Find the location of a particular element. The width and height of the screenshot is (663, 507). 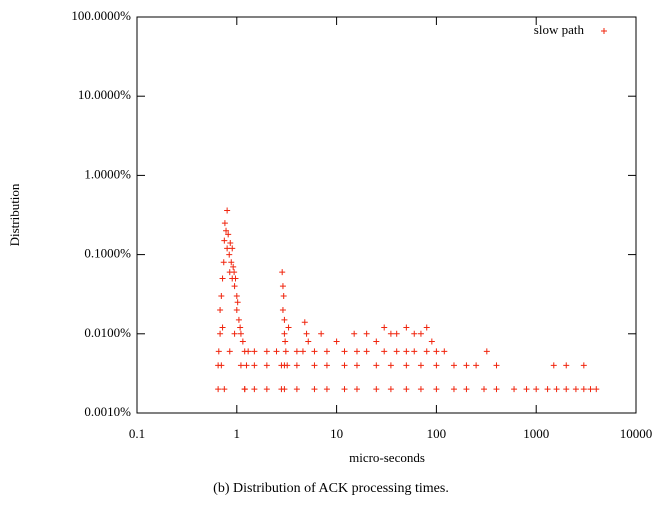

x-tick-label: 10 is located at coordinates (336, 433).